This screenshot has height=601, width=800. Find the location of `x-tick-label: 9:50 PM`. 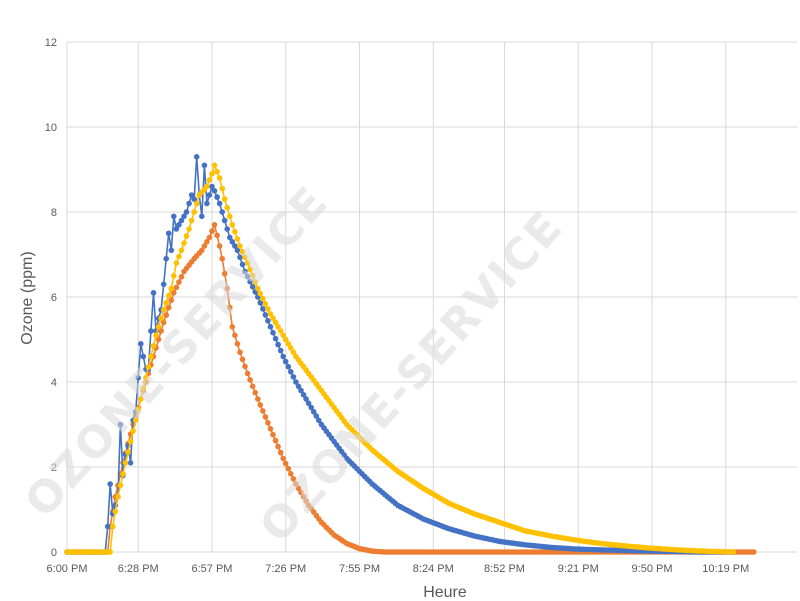

x-tick-label: 9:50 PM is located at coordinates (652, 569).